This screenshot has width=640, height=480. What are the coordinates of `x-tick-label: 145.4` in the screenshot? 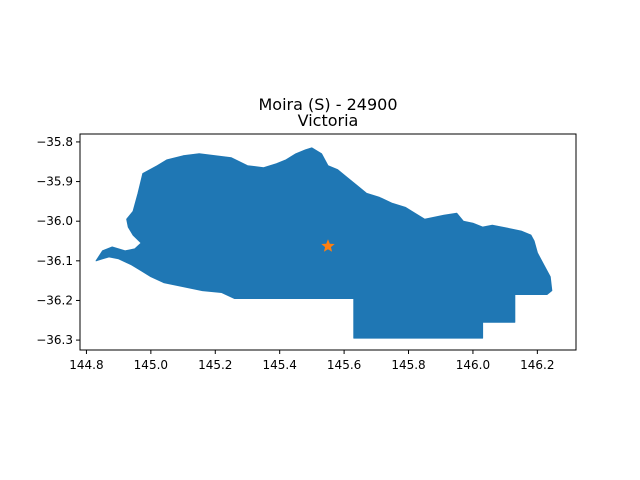 It's located at (280, 365).